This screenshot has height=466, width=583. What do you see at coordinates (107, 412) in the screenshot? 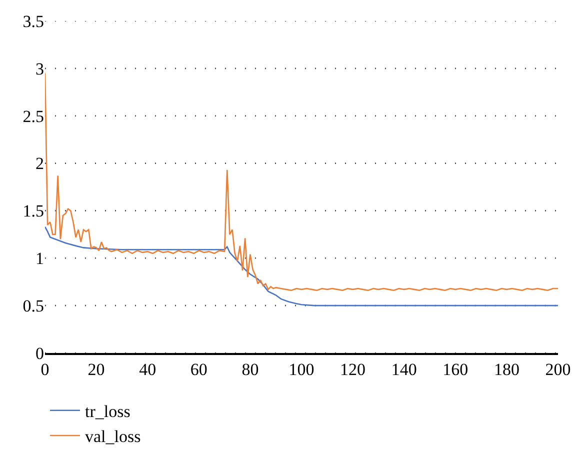
I see `legend-label: tr_loss` at bounding box center [107, 412].